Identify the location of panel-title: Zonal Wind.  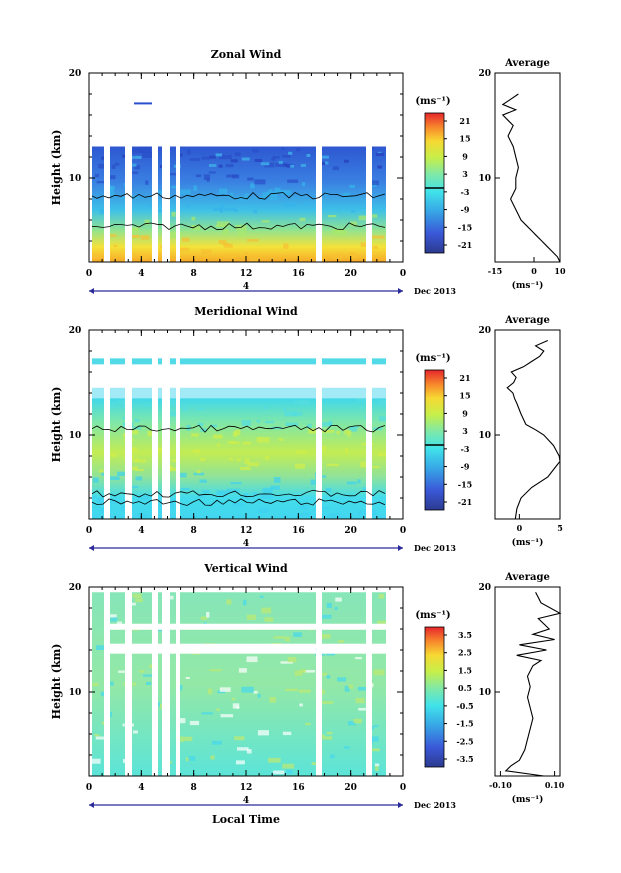
(246, 54).